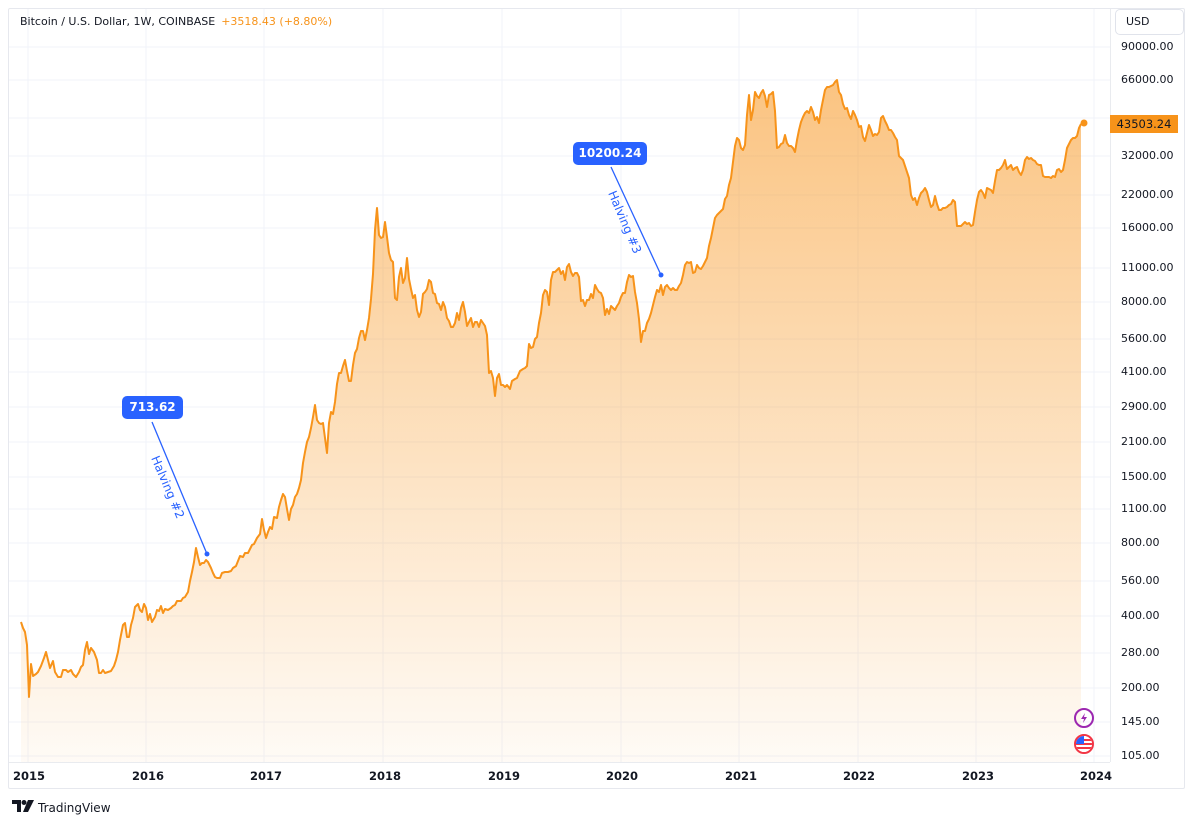 Image resolution: width=1191 pixels, height=827 pixels. Describe the element at coordinates (978, 776) in the screenshot. I see `x-tick: 2023` at that location.